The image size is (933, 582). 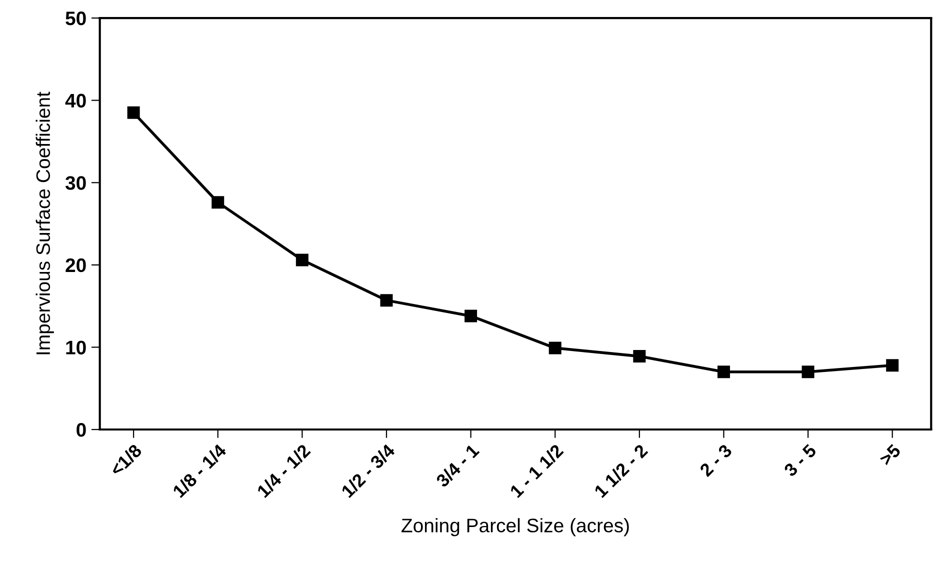 What do you see at coordinates (368, 470) in the screenshot?
I see `x-tick-label: 1/2 - 3/4` at bounding box center [368, 470].